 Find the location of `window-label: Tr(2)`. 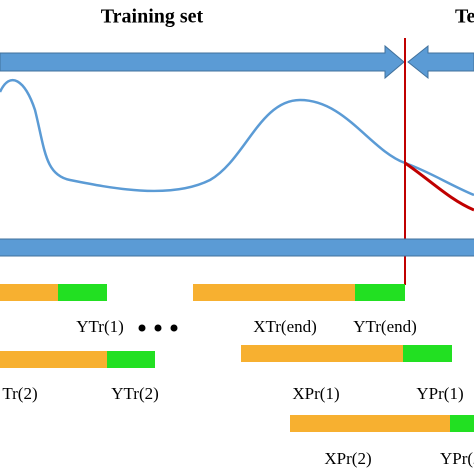

window-label: Tr(2) is located at coordinates (19, 393).